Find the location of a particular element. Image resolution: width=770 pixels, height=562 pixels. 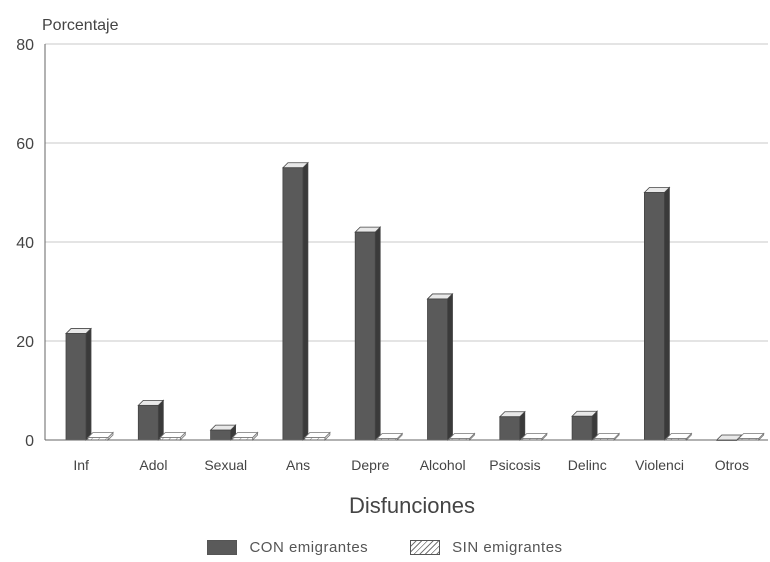

bar-sin-sexual is located at coordinates (245, 436).